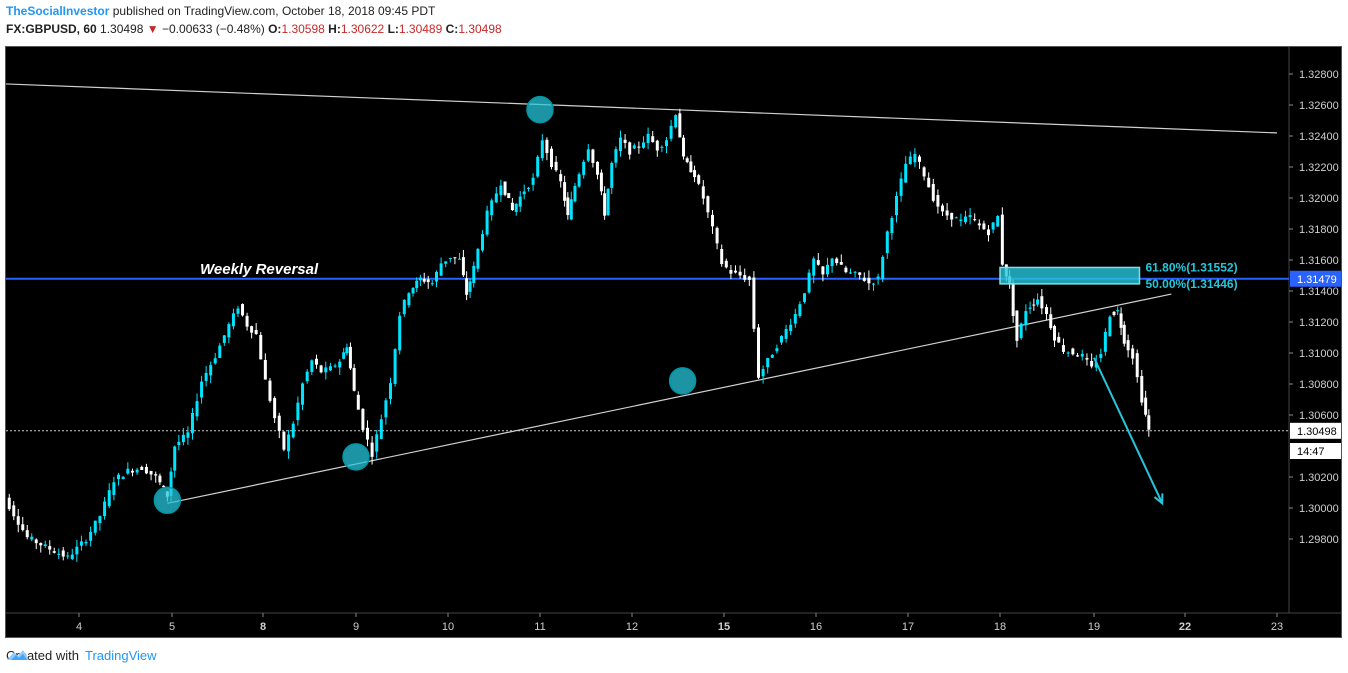  Describe the element at coordinates (122, 29) in the screenshot. I see `last-price: 1.30498` at that location.